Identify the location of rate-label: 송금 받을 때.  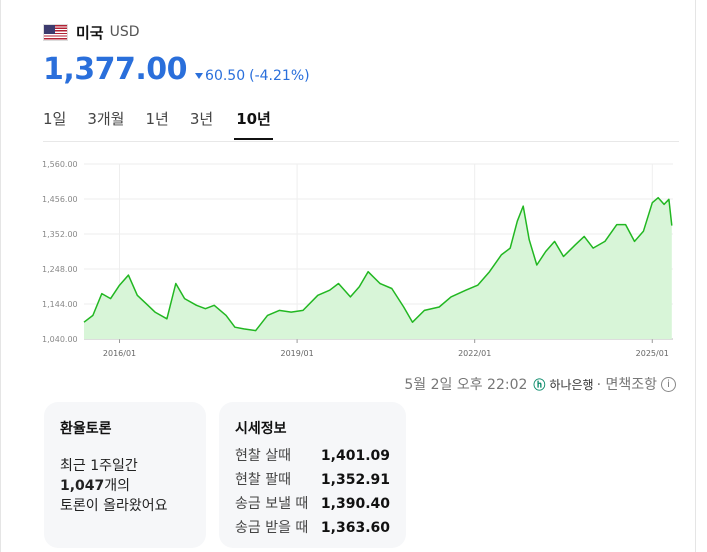
(272, 528).